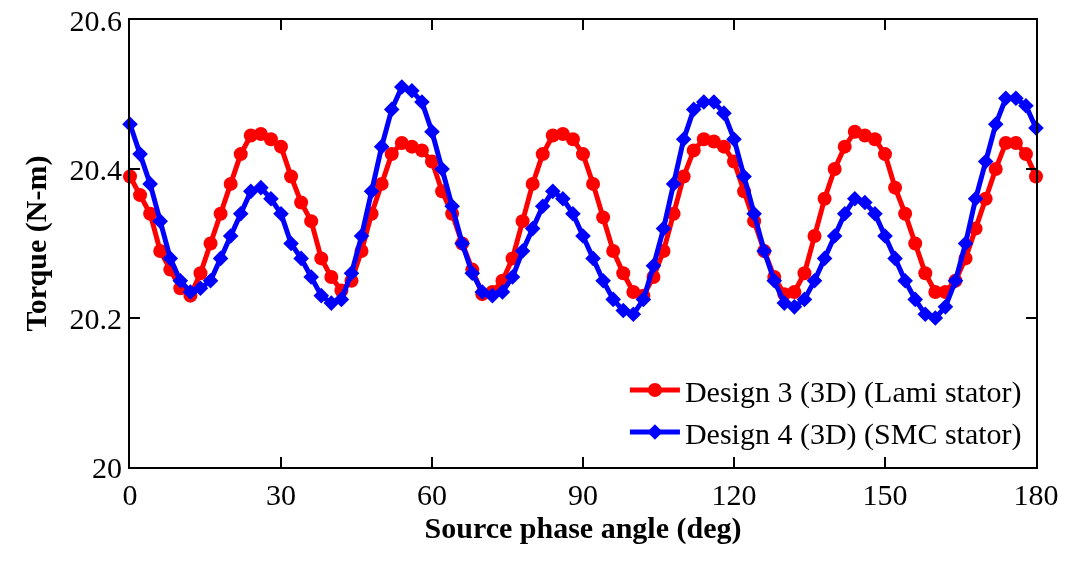  What do you see at coordinates (583, 528) in the screenshot?
I see `x-axis-title: Source phase angle (deg)` at bounding box center [583, 528].